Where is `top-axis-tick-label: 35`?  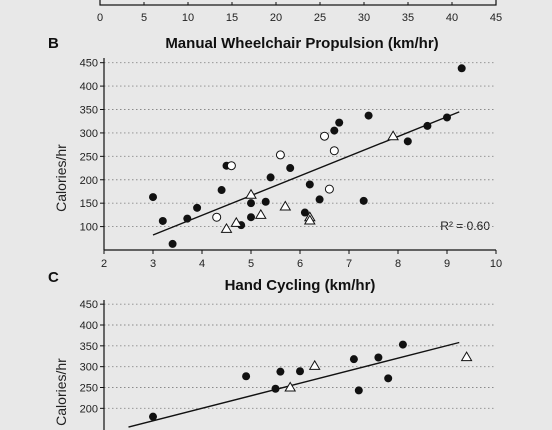 top-axis-tick-label: 35 is located at coordinates (408, 18).